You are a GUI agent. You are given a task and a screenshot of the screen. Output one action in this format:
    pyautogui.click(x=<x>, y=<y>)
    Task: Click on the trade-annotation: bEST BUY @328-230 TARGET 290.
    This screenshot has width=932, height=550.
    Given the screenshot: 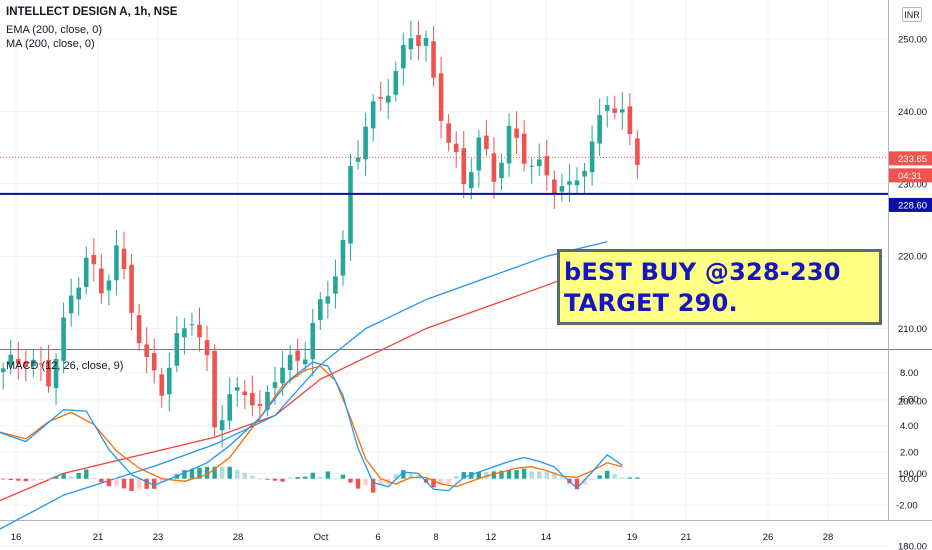 What is the action you would take?
    pyautogui.click(x=719, y=287)
    